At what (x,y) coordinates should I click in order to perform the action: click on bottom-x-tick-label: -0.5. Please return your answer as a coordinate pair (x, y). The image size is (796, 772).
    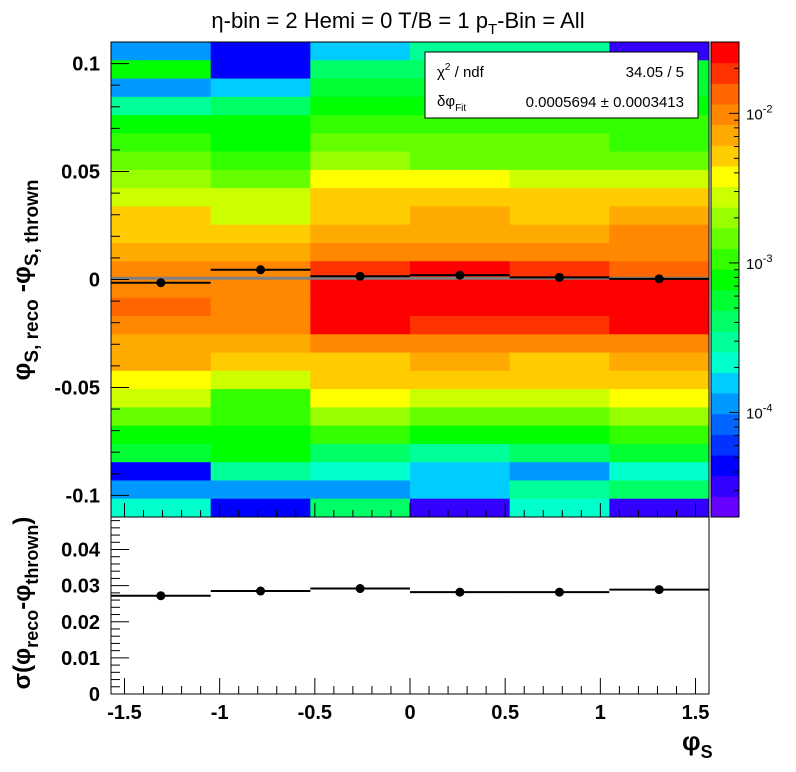
    Looking at the image, I should click on (315, 713).